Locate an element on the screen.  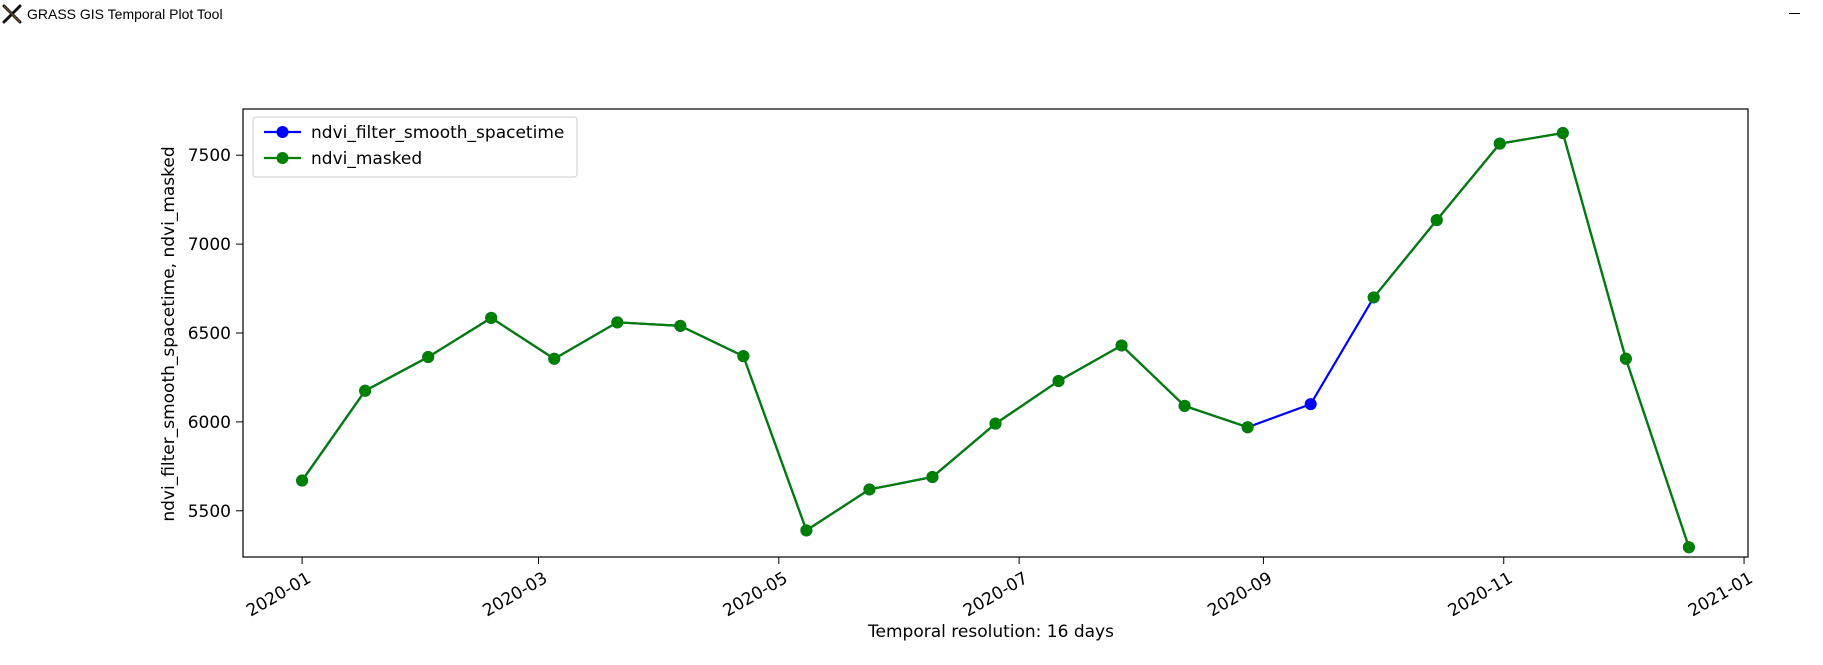
x-tick-label: 2020-09 is located at coordinates (1240, 594).